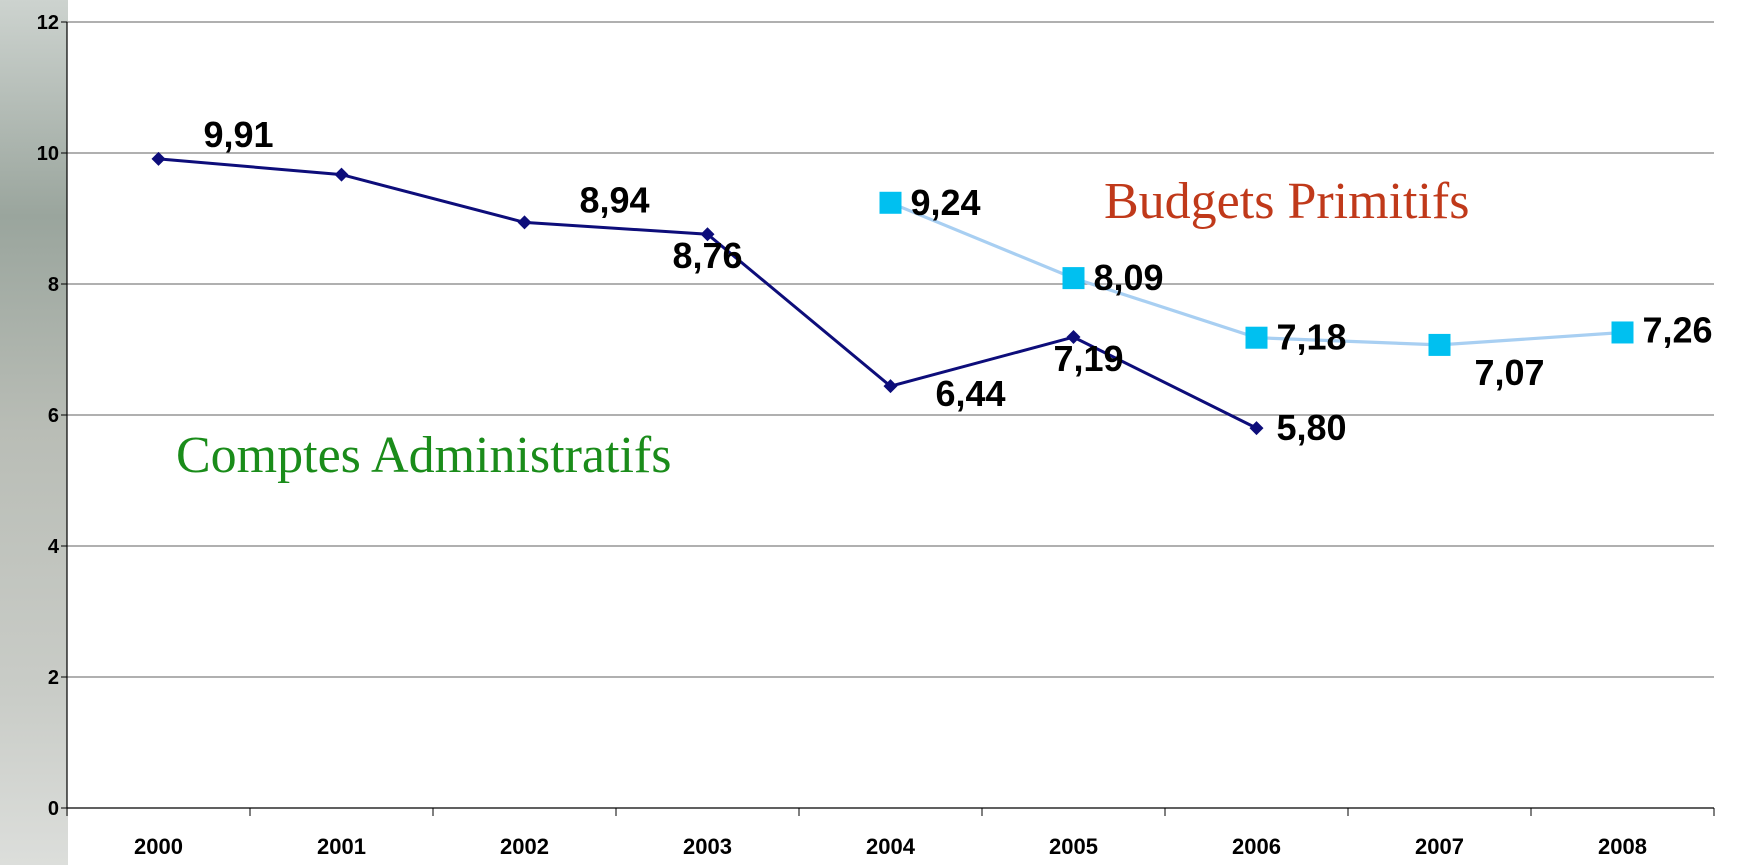 This screenshot has height=865, width=1744. Describe the element at coordinates (53, 285) in the screenshot. I see `y-tick-label: 8` at that location.